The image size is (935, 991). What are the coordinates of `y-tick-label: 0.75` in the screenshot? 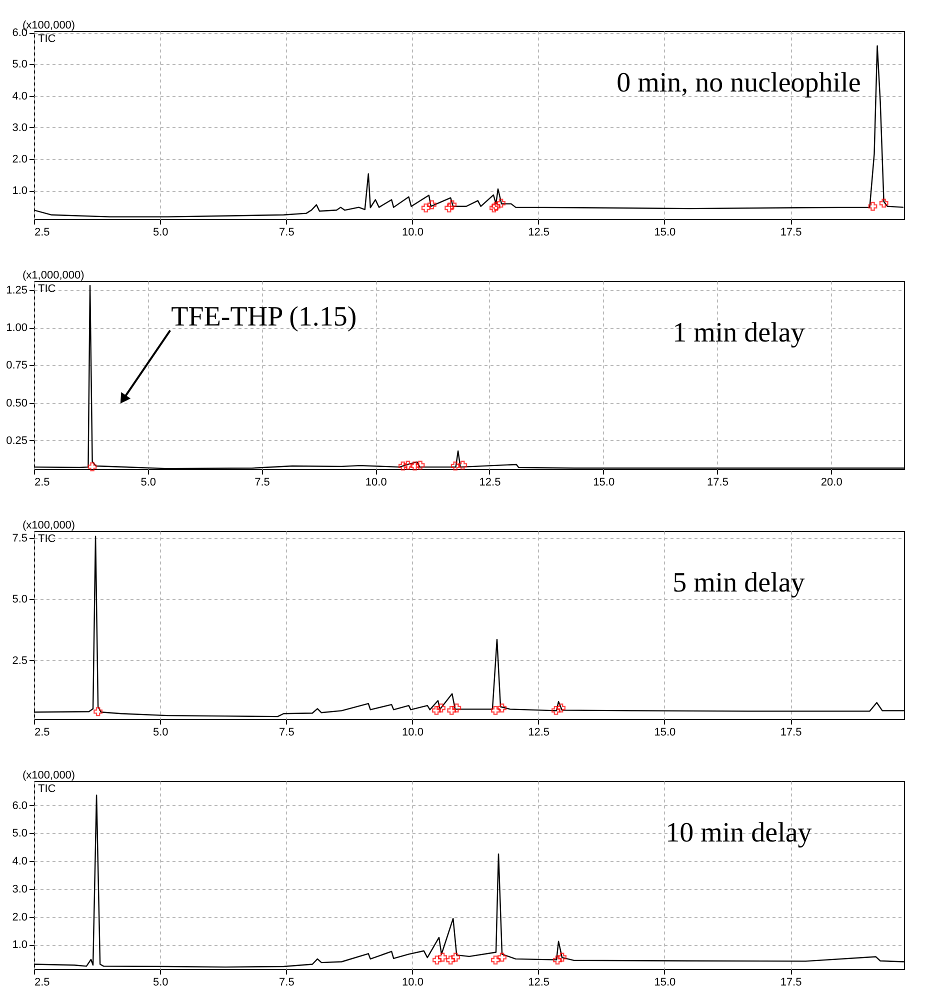 It's located at (17, 366).